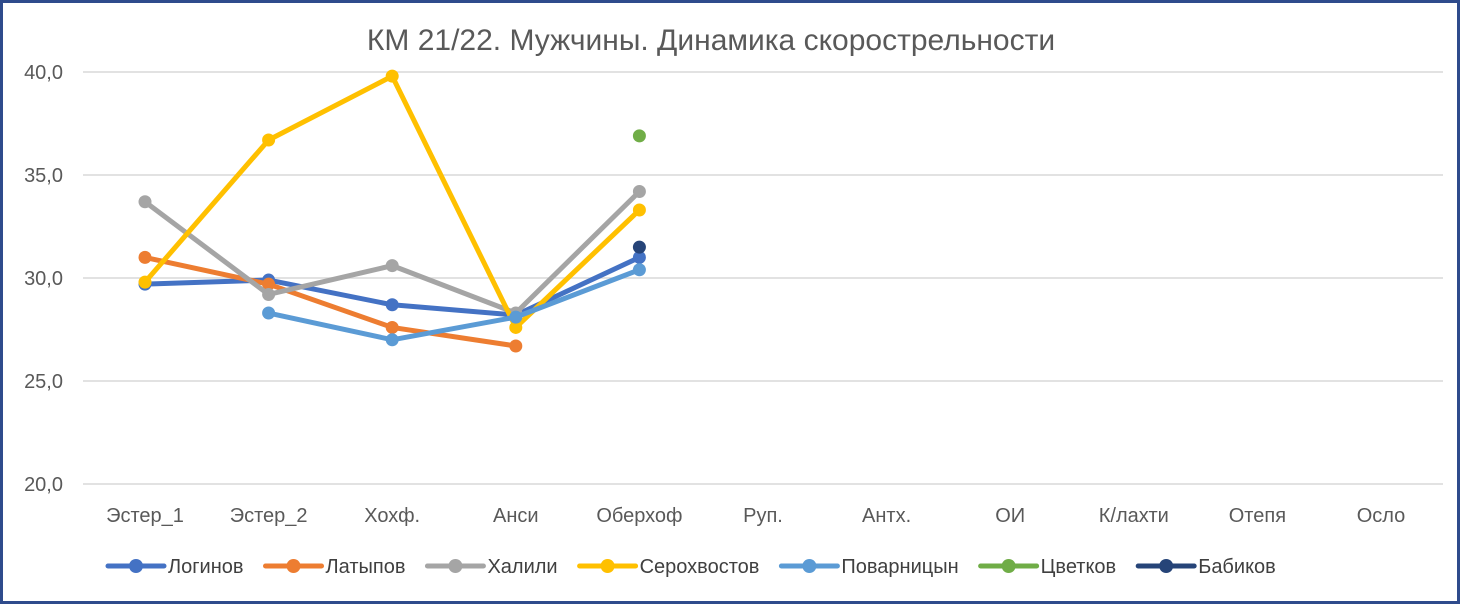 The height and width of the screenshot is (607, 1460). Describe the element at coordinates (1237, 567) in the screenshot. I see `legend-label: Бабиков` at that location.